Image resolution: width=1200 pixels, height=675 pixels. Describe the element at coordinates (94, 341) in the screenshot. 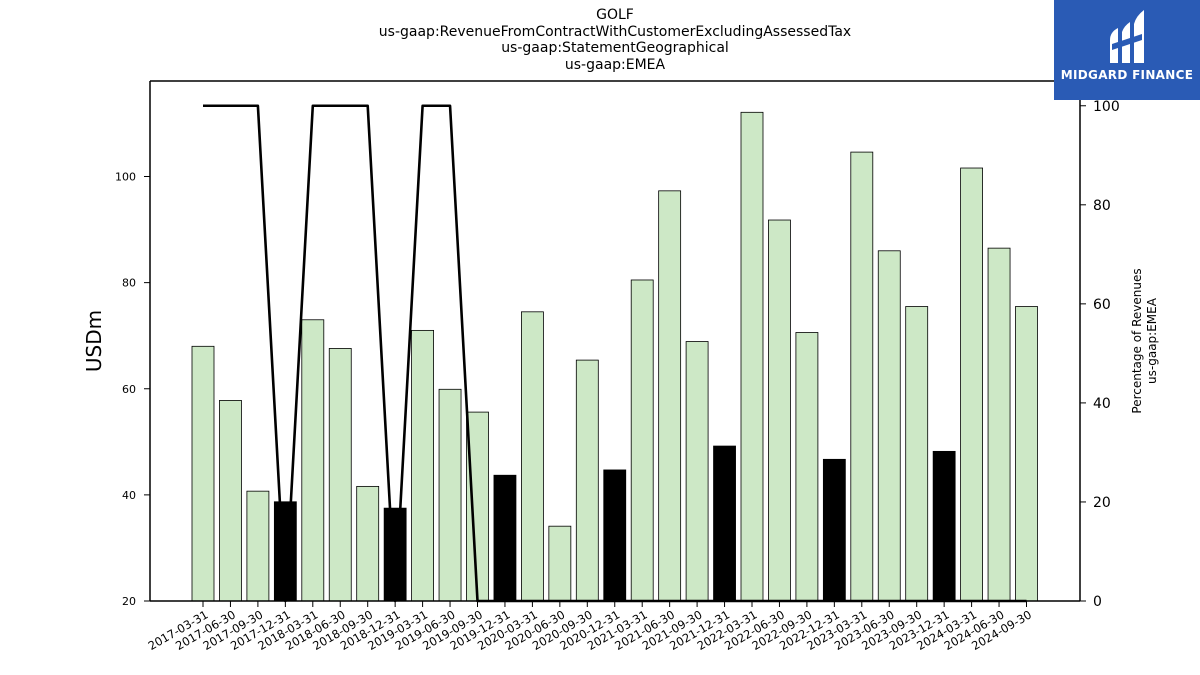

I see `y-axis-label: USDm` at that location.